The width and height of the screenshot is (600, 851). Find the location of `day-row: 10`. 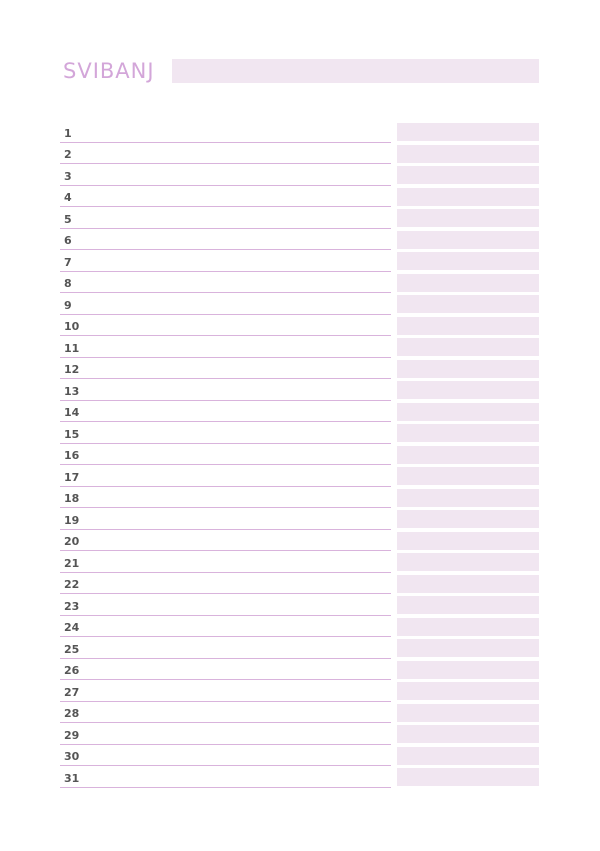

day-row: 10 is located at coordinates (299, 325).